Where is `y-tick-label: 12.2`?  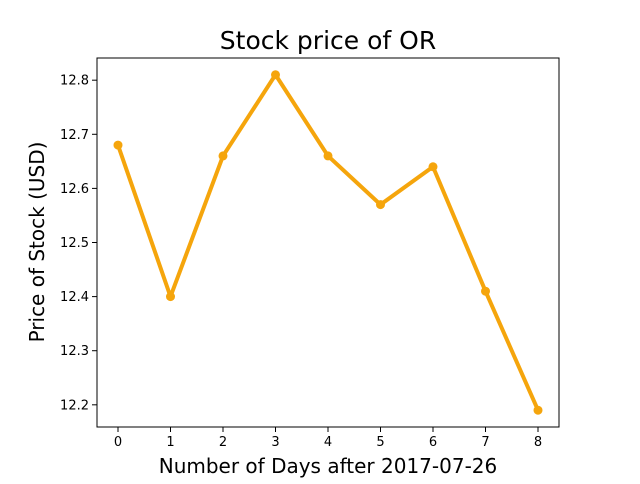
y-tick-label: 12.2 is located at coordinates (74, 405).